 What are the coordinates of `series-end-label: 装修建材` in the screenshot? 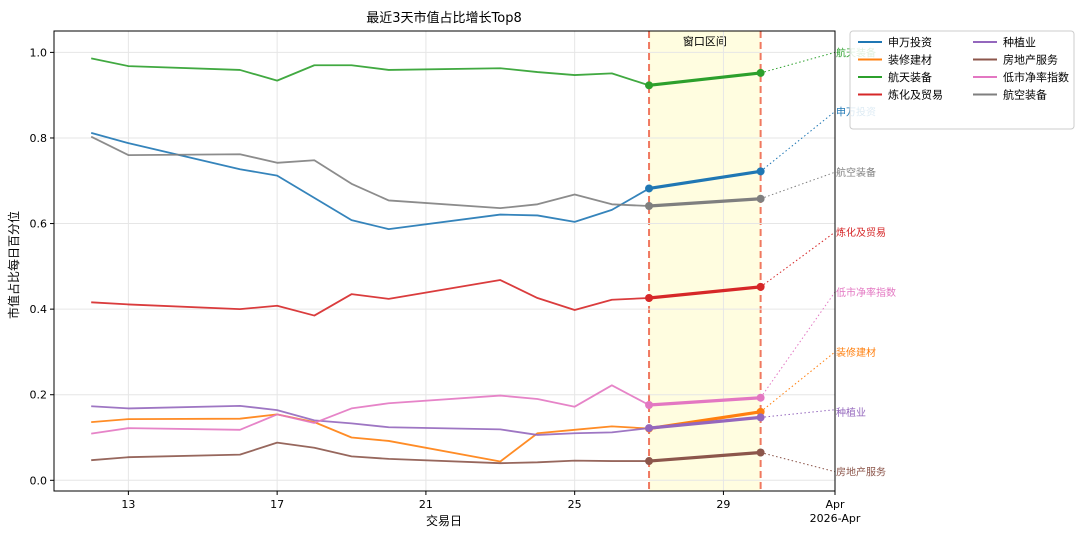 It's located at (856, 352).